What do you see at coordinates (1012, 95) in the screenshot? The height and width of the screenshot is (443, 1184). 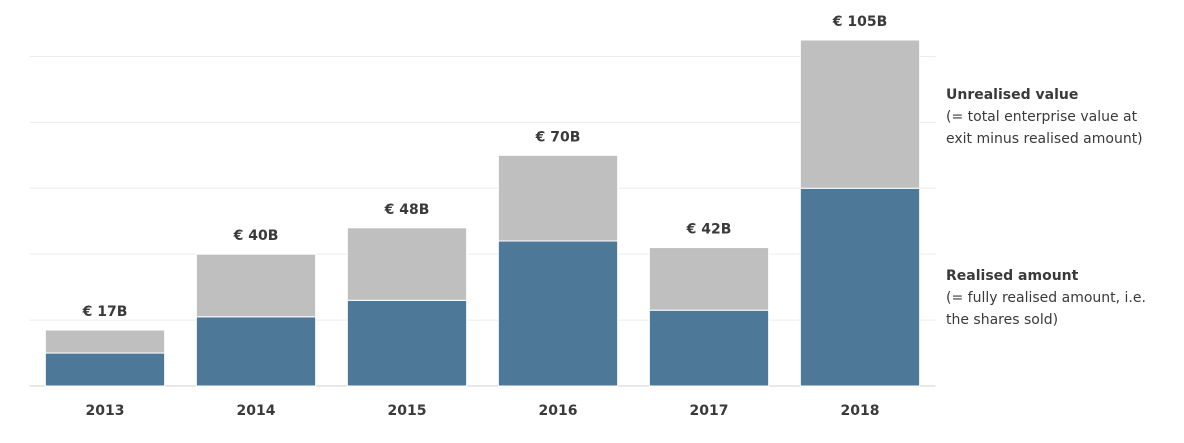 I see `legend-label: Unrealised value` at bounding box center [1012, 95].